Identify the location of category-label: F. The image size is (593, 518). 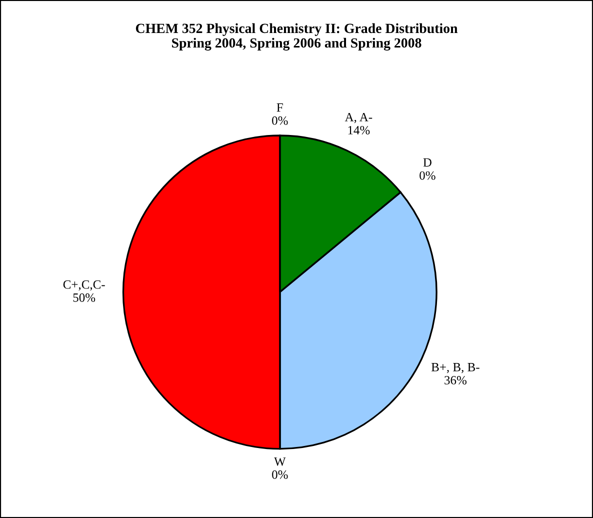
(279, 107).